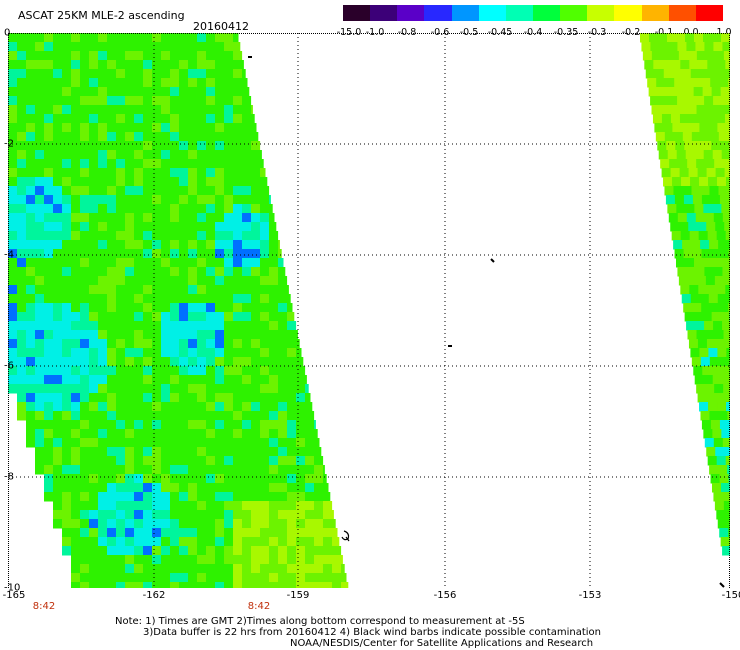 Image resolution: width=740 pixels, height=650 pixels. What do you see at coordinates (375, 32) in the screenshot?
I see `colorbar-tick-label: -1.0` at bounding box center [375, 32].